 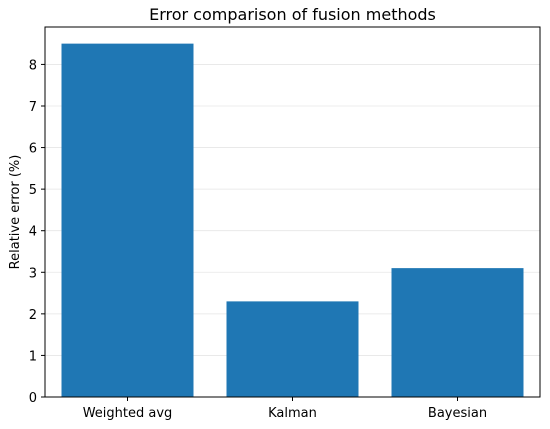 I want to click on y-tick-label: 2, so click(x=33, y=315).